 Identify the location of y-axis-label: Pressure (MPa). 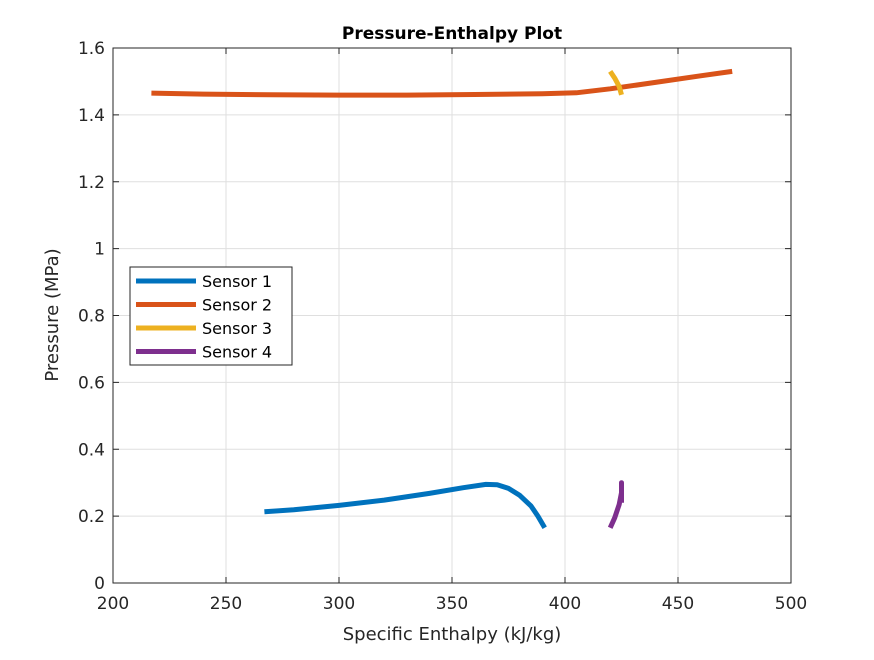
(52, 314).